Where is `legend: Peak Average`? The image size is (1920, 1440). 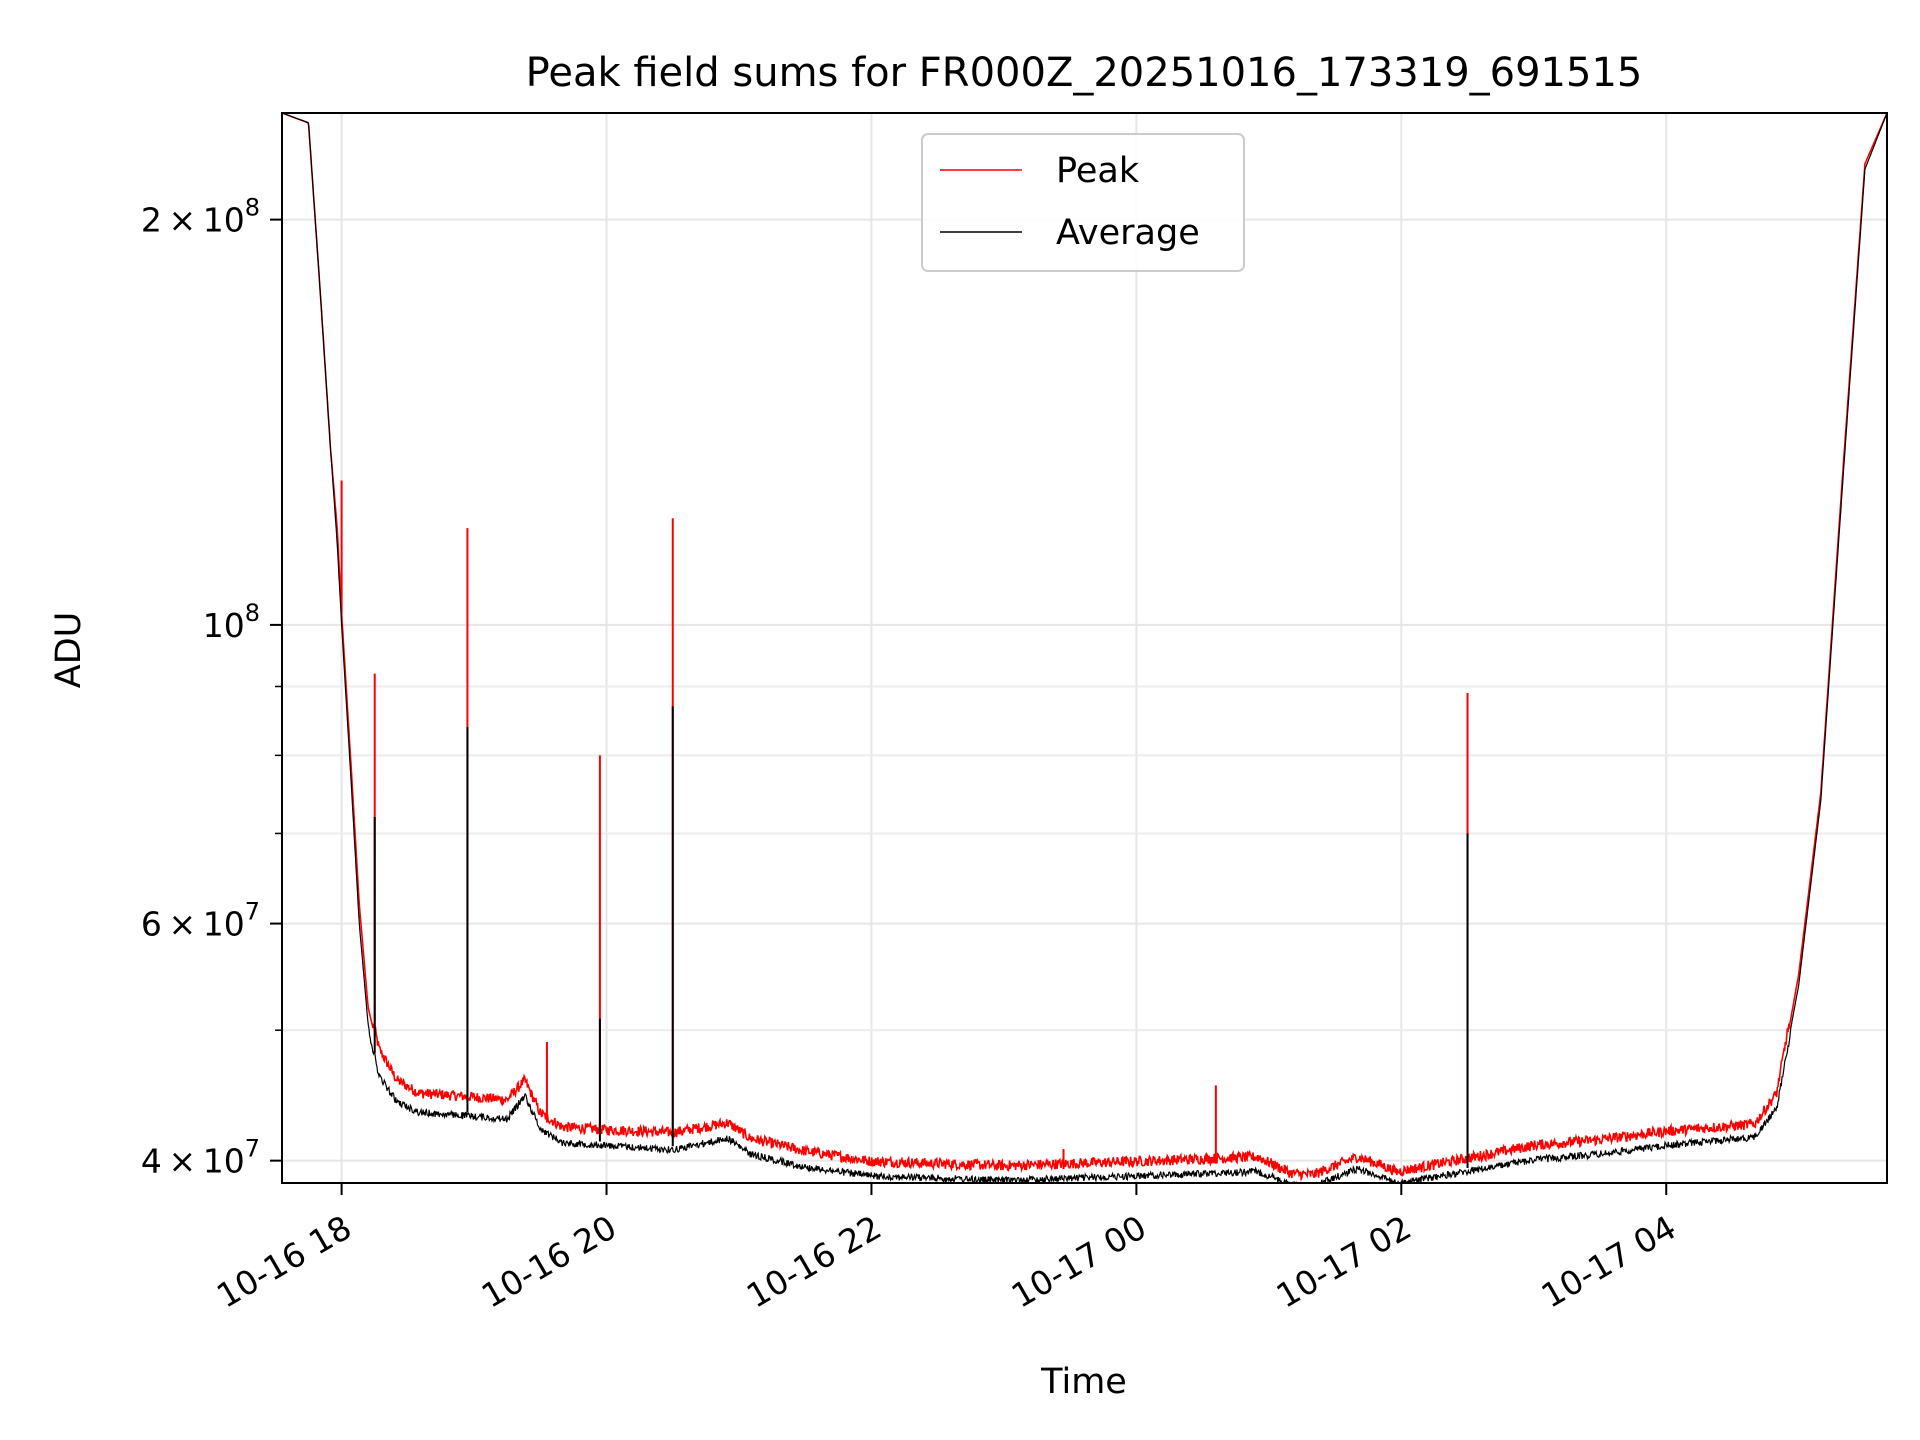 legend: Peak Average is located at coordinates (1083, 202).